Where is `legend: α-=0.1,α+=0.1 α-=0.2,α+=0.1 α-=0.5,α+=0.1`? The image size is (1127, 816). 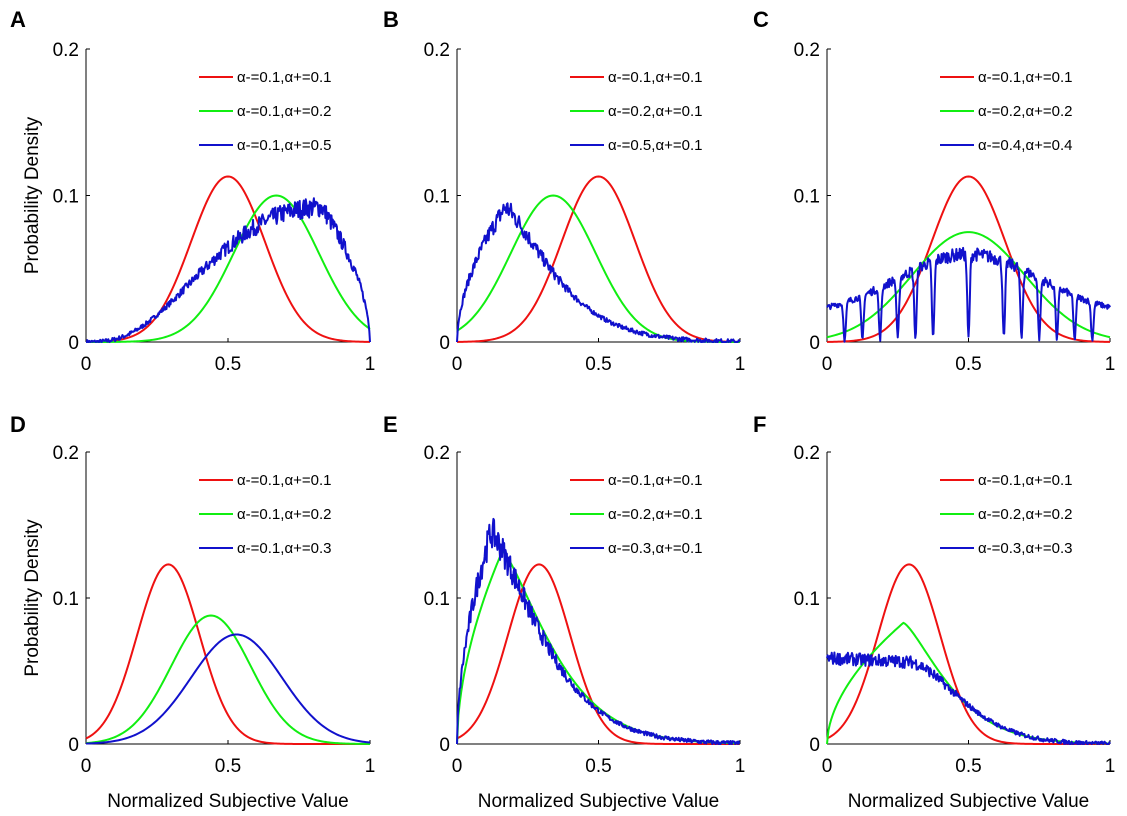
legend: α-=0.1,α+=0.1 α-=0.2,α+=0.1 α-=0.5,α+=0.1 is located at coordinates (636, 111).